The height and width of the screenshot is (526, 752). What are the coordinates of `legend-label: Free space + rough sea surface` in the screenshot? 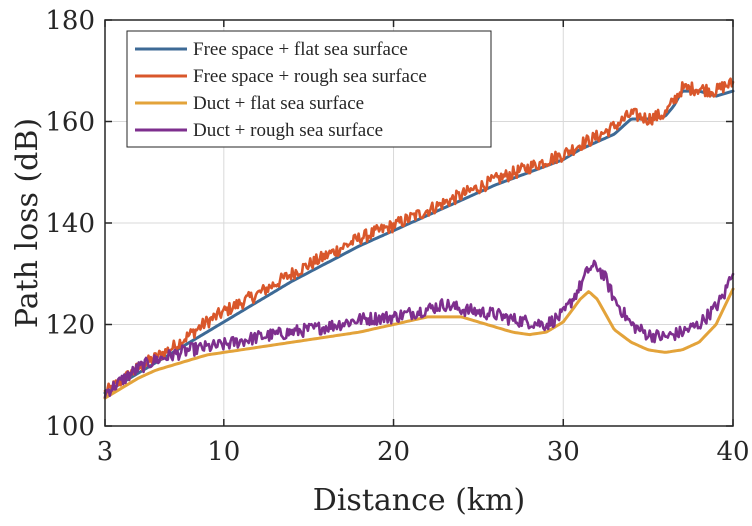 It's located at (310, 76).